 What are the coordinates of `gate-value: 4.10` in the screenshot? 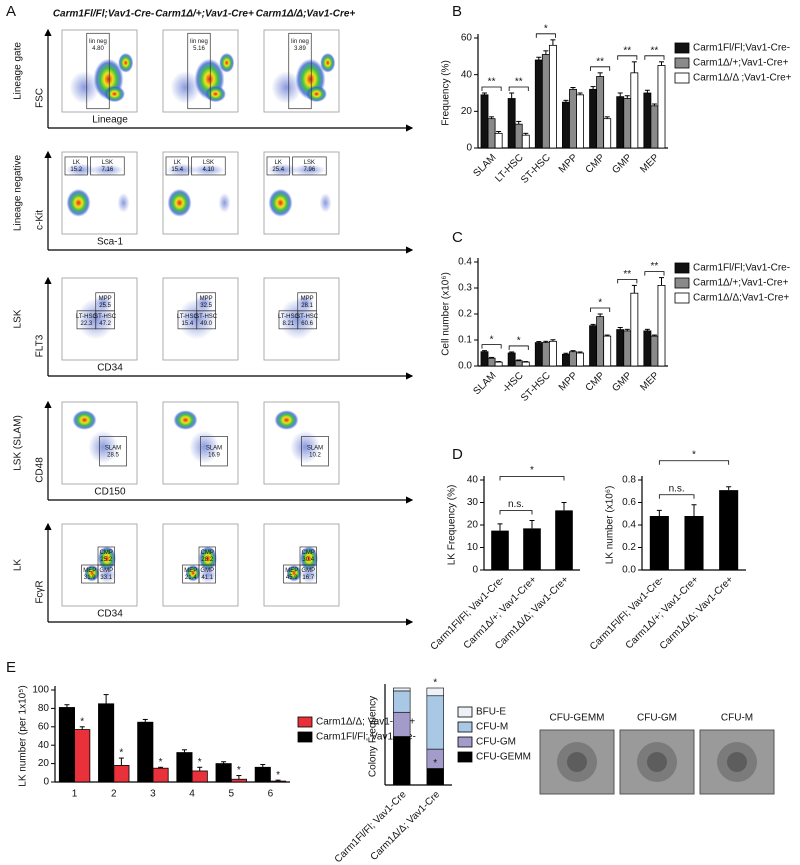 It's located at (209, 170).